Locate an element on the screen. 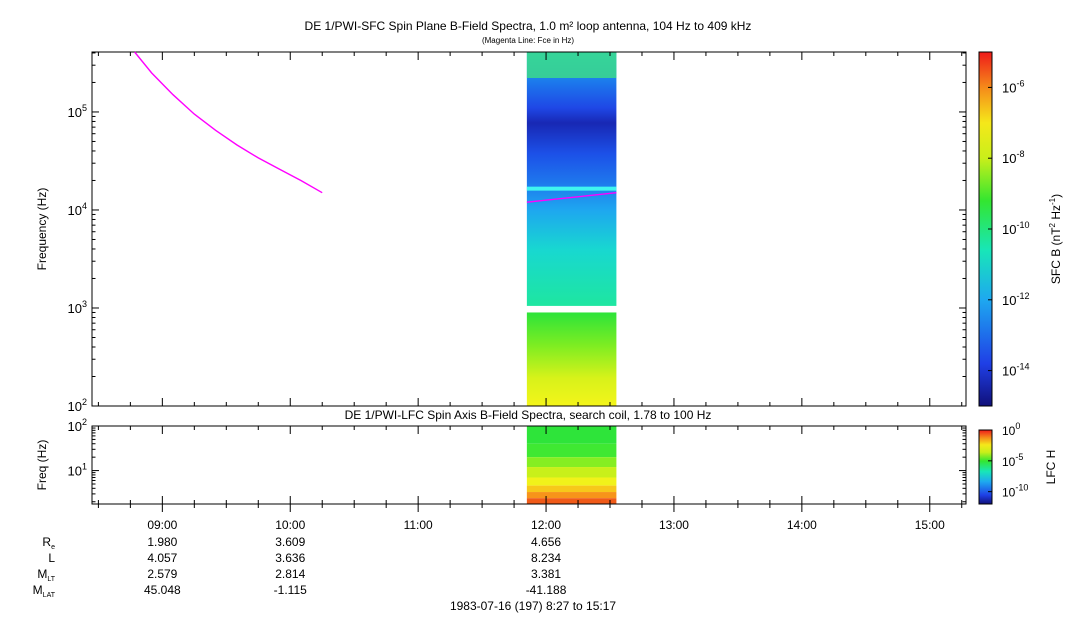  fce-magenta-line is located at coordinates (375, 127).